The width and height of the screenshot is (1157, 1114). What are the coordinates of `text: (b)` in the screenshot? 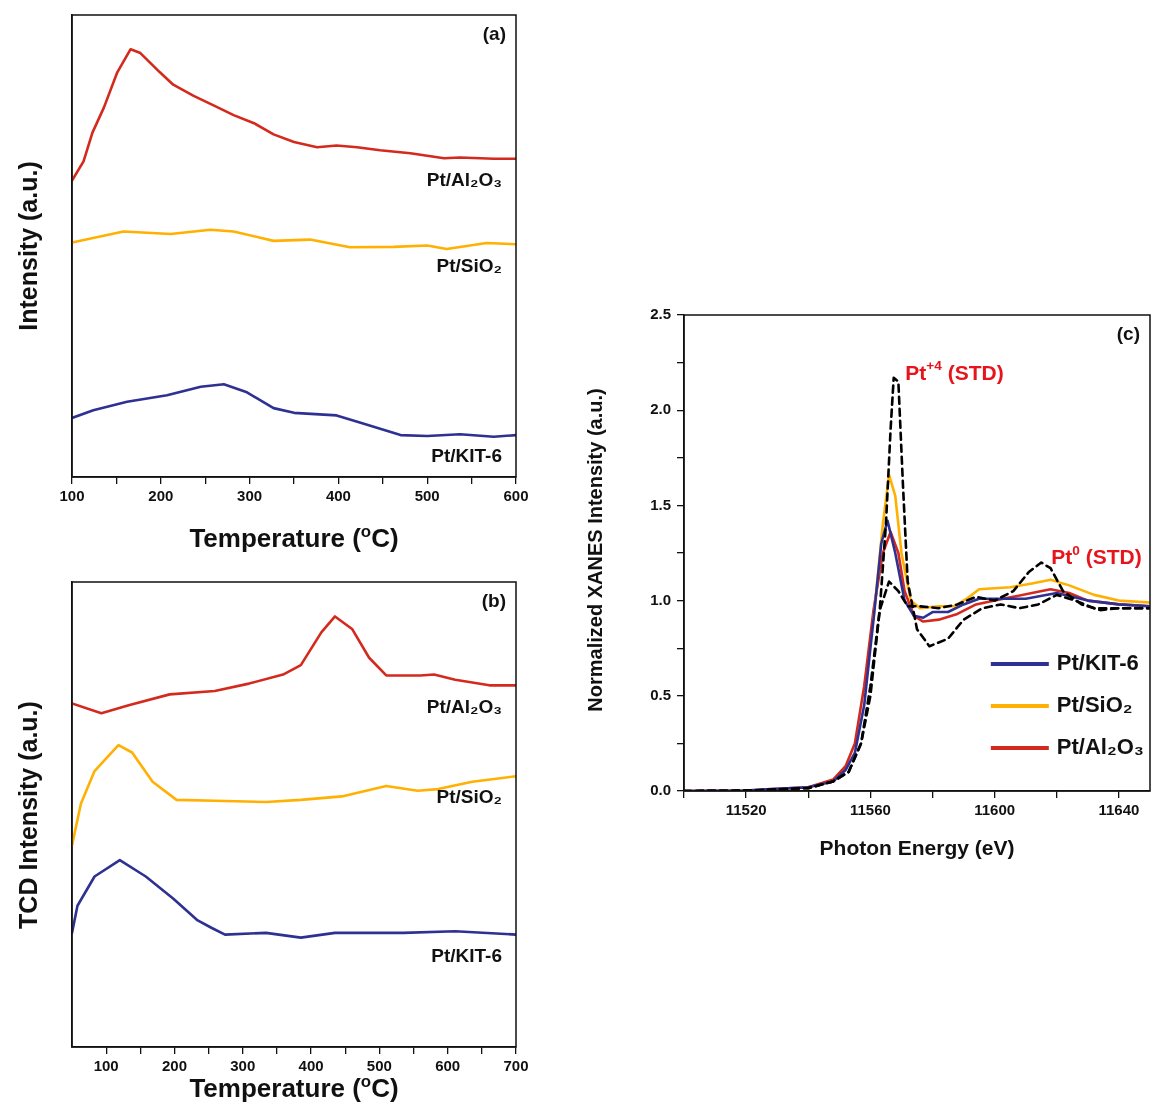 It's located at (494, 601).